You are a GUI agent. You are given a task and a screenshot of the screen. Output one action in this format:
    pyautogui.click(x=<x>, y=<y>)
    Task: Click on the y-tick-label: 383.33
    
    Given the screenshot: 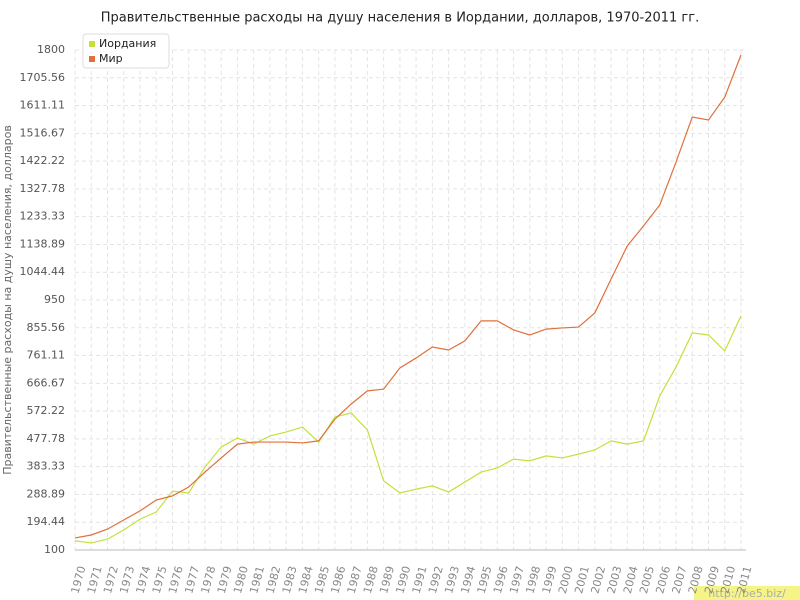 What is the action you would take?
    pyautogui.click(x=46, y=466)
    